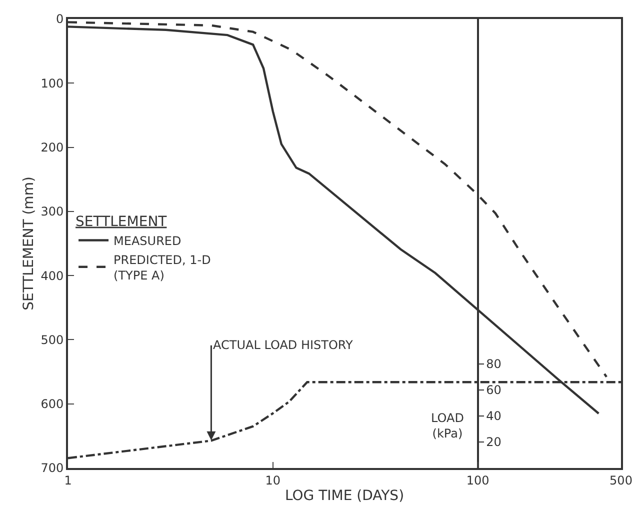  What do you see at coordinates (52, 211) in the screenshot?
I see `y-tick-label: 300` at bounding box center [52, 211].